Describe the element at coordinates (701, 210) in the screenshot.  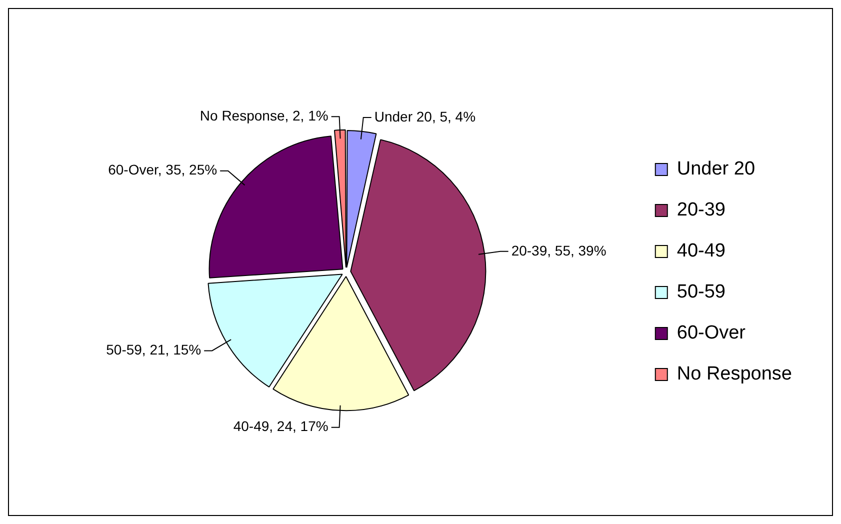
I see `legend-label: 20-39` at that location.